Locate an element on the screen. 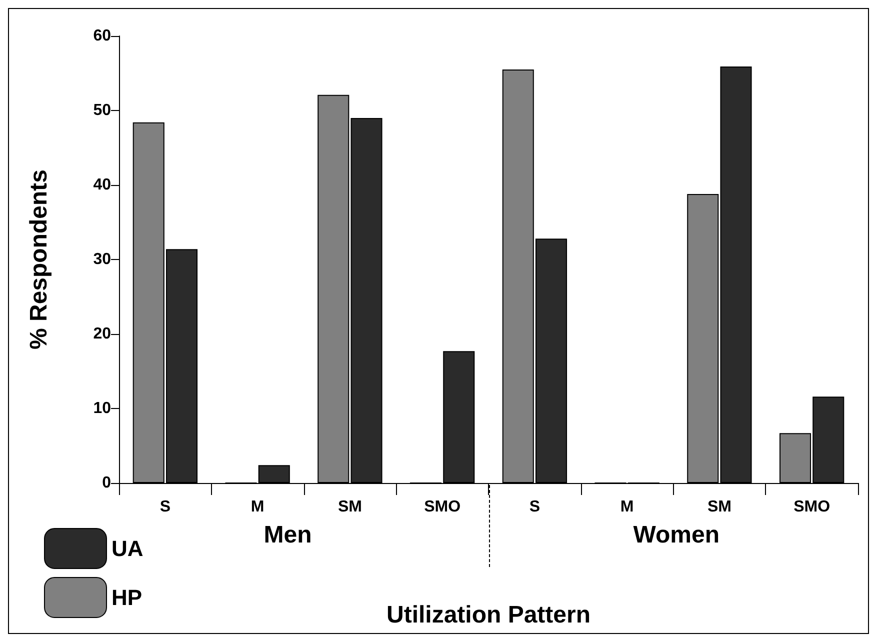 This screenshot has height=642, width=877. y-tick-label: 40 is located at coordinates (102, 185).